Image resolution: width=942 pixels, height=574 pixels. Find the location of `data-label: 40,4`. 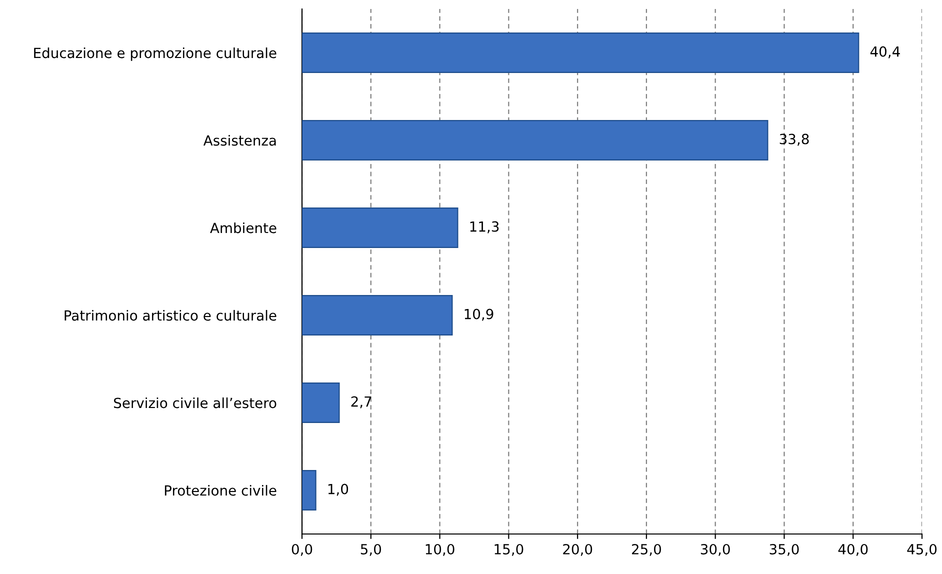

data-label: 40,4 is located at coordinates (885, 52).